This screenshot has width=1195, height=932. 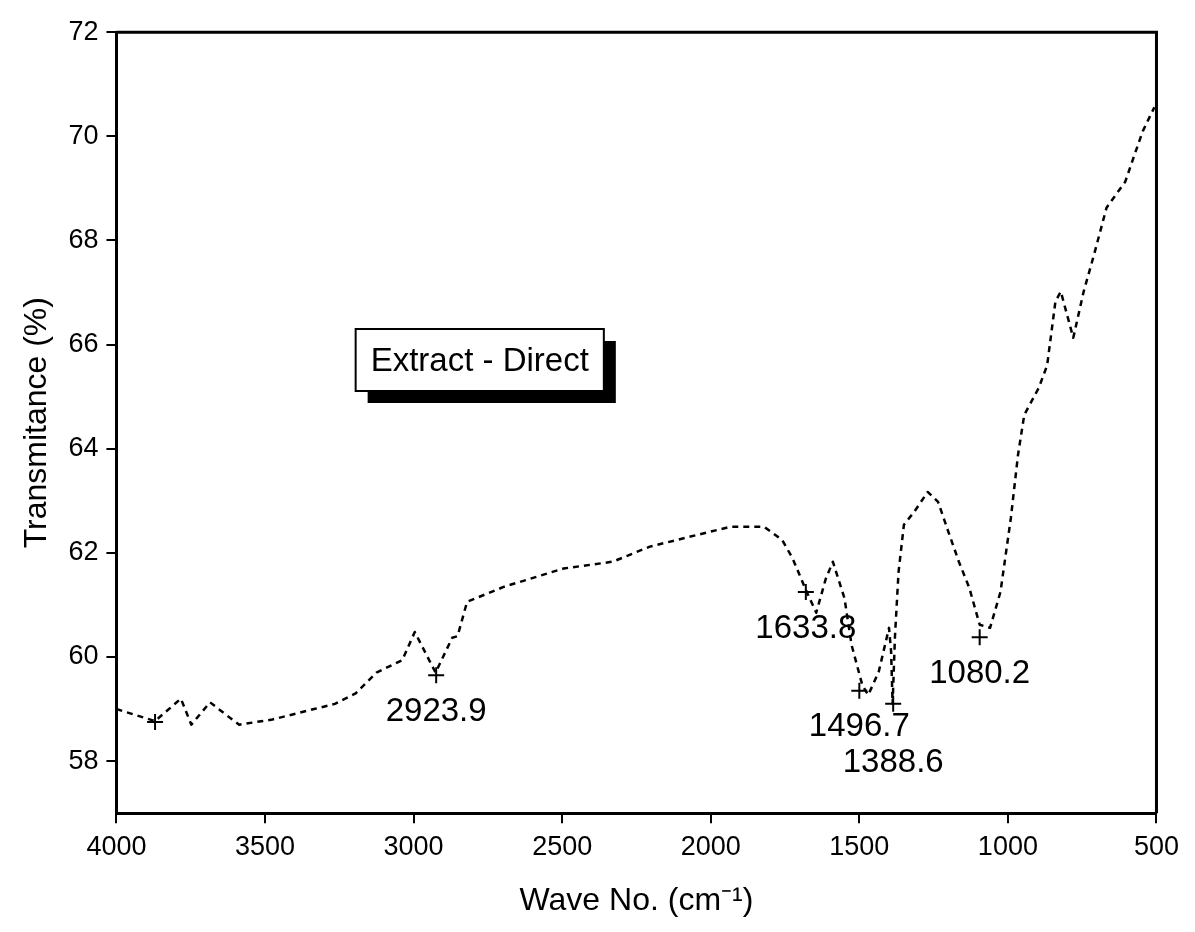 What do you see at coordinates (1007, 845) in the screenshot?
I see `x-tick-label: 1000` at bounding box center [1007, 845].